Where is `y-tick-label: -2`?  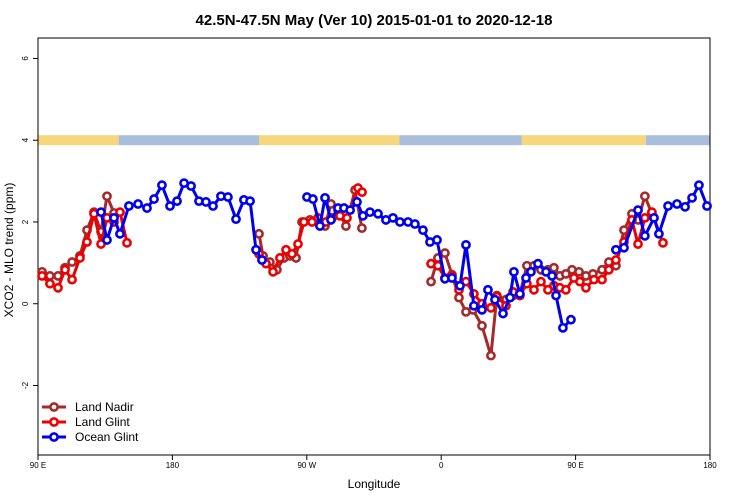
y-tick-label: -2 is located at coordinates (25, 385).